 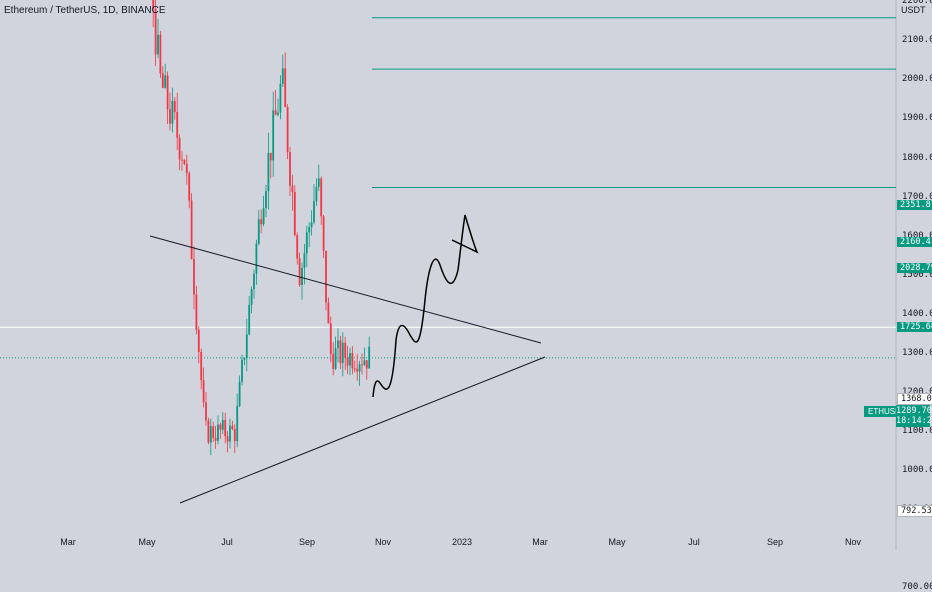 What do you see at coordinates (917, 470) in the screenshot?
I see `price-axis-label: 1000.00` at bounding box center [917, 470].